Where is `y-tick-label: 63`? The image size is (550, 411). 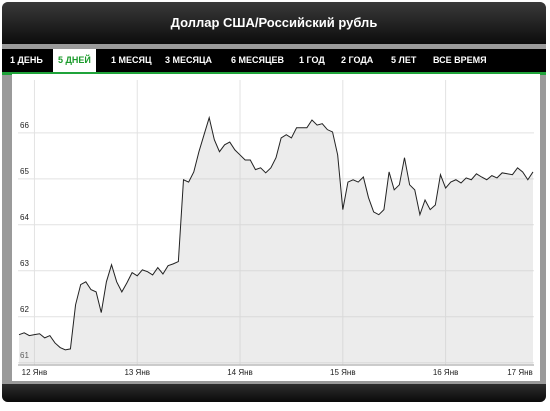 y-tick-label: 63 is located at coordinates (24, 263).